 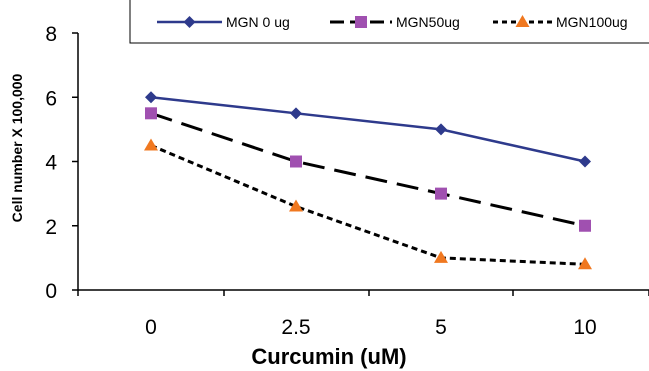 I want to click on y-tick-label: 8, so click(x=51, y=34).